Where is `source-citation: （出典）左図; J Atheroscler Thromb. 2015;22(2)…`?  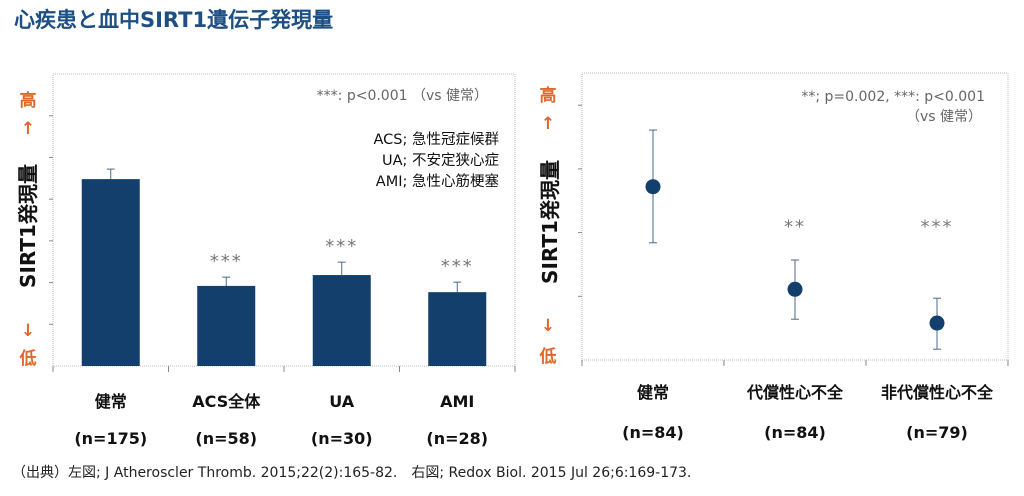
source-citation: （出典）左図; J Atheroscler Thromb. 2015;22(2)… is located at coordinates (351, 473).